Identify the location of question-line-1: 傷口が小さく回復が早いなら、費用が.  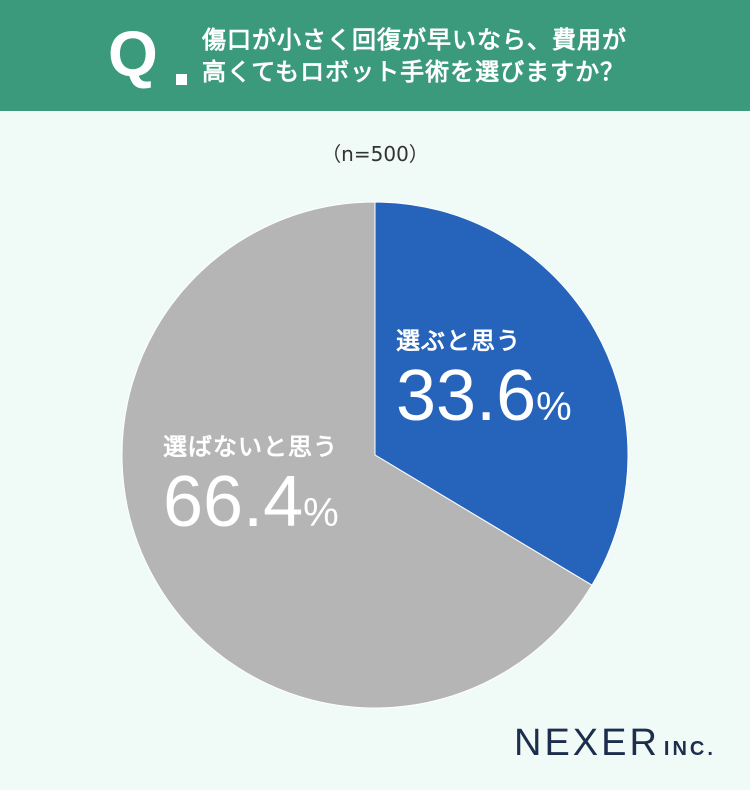
(414, 40).